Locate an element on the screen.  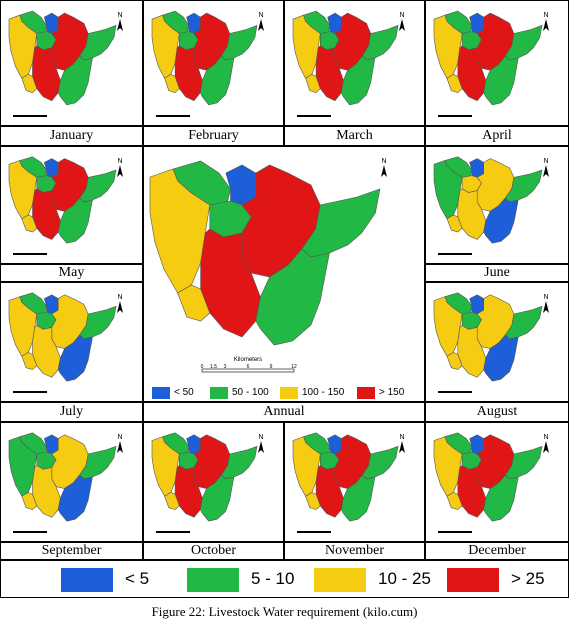
map-panel-july: N is located at coordinates (71, 342).